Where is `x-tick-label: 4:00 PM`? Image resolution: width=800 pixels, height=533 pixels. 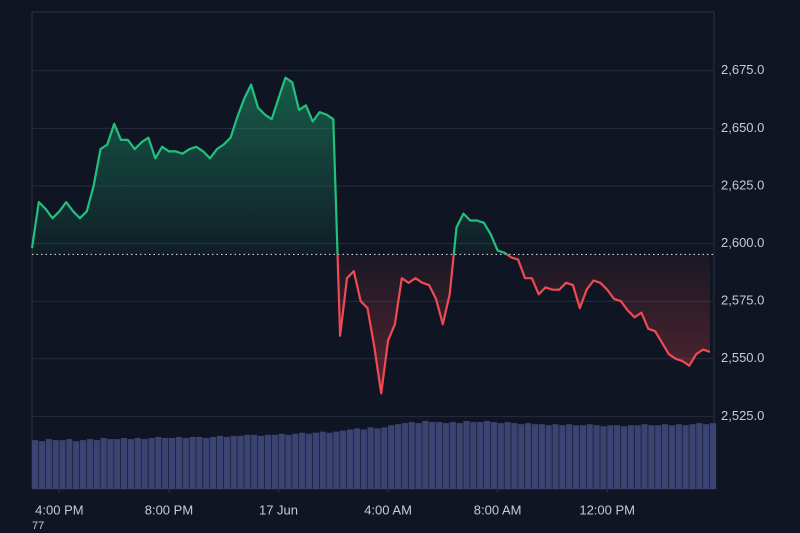
x-tick-label: 4:00 PM is located at coordinates (59, 509).